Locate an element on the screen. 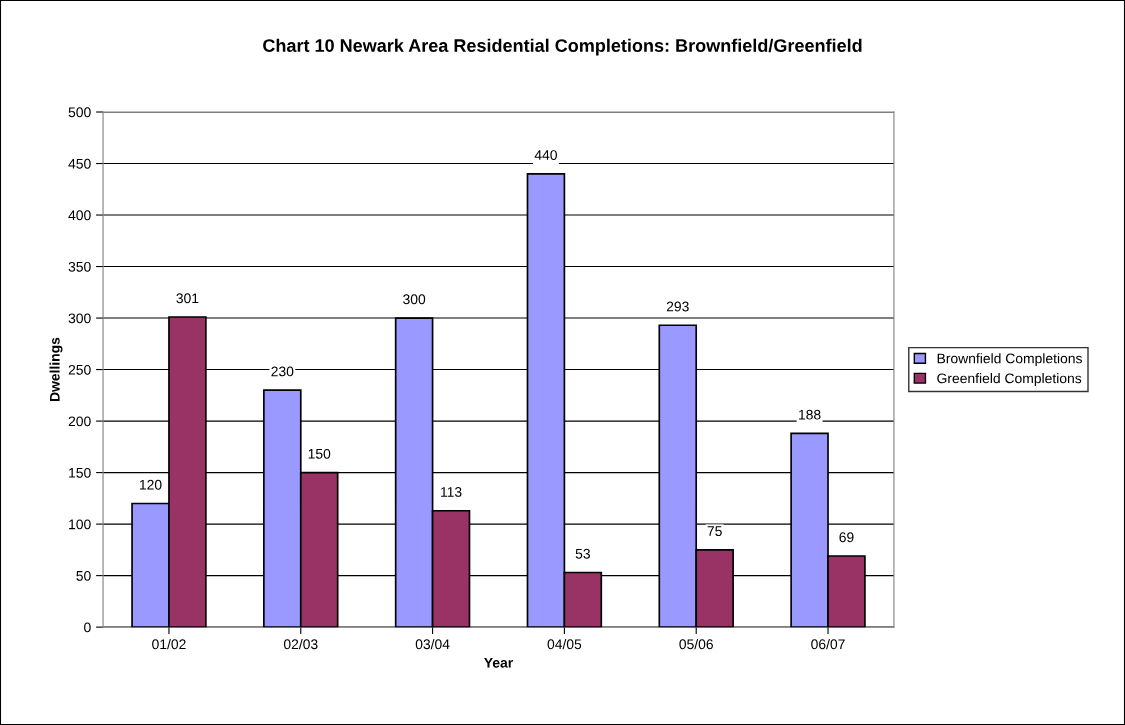  data-label: 301 is located at coordinates (187, 298).